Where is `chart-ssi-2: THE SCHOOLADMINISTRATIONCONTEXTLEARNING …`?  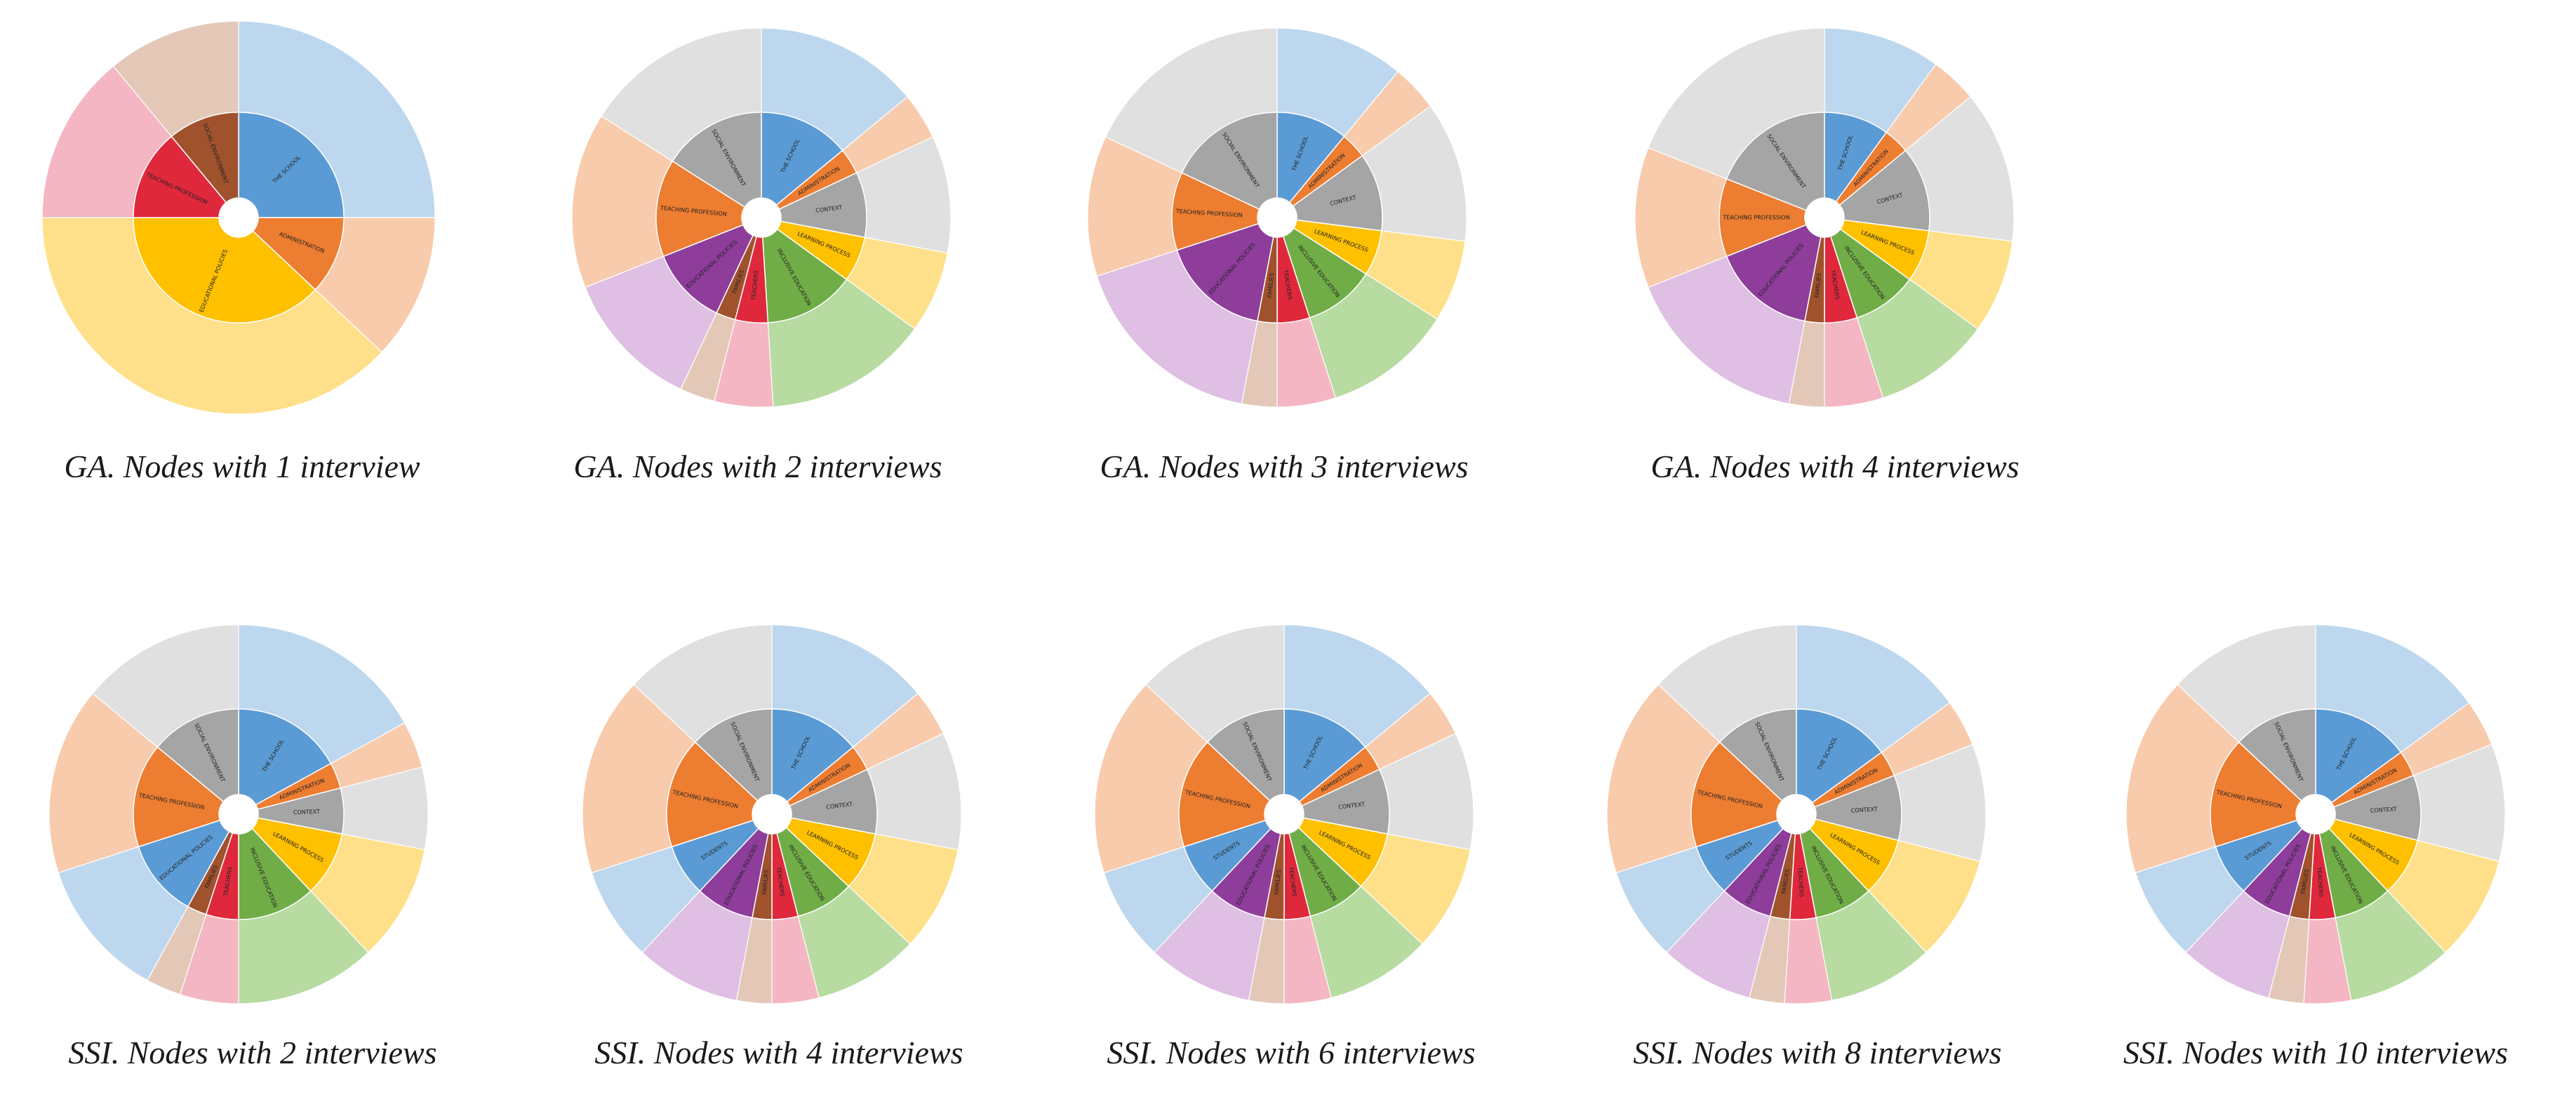
chart-ssi-2: THE SCHOOLADMINISTRATIONCONTEXTLEARNING … is located at coordinates (242, 847).